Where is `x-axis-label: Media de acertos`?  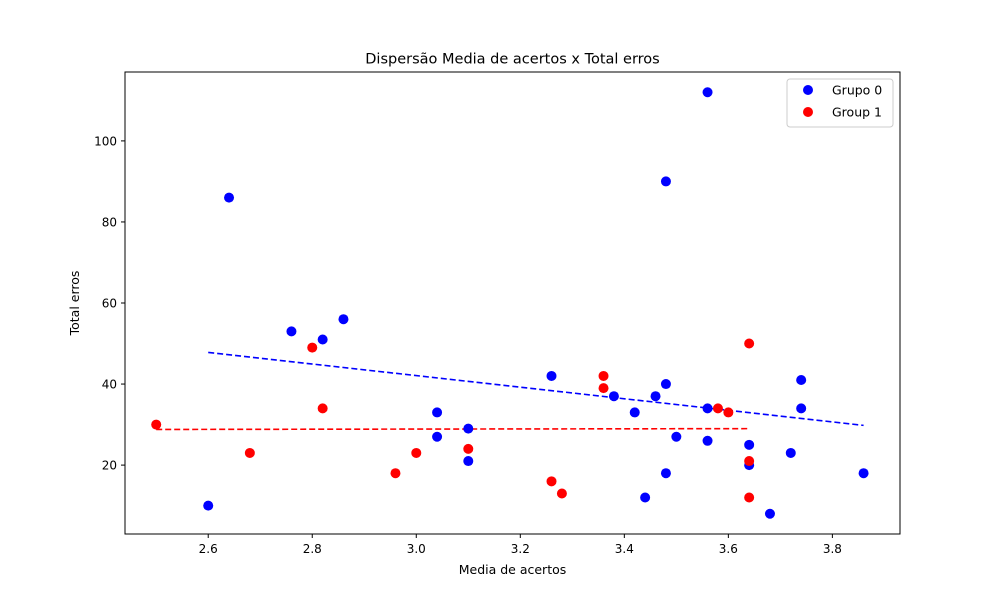 x-axis-label: Media de acertos is located at coordinates (513, 569).